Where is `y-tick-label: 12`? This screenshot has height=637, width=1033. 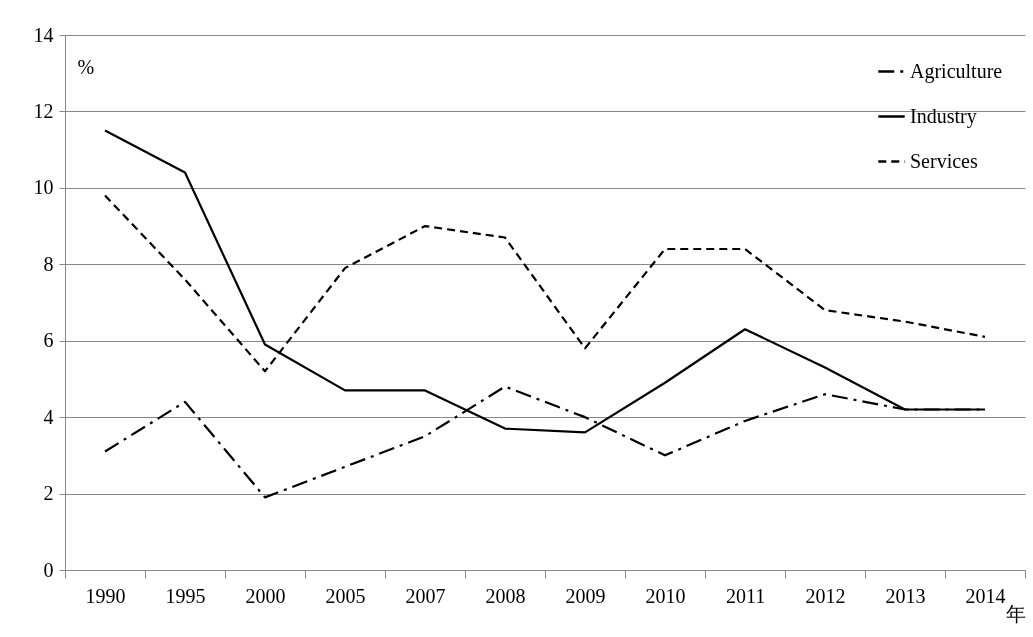 y-tick-label: 12 is located at coordinates (43, 110).